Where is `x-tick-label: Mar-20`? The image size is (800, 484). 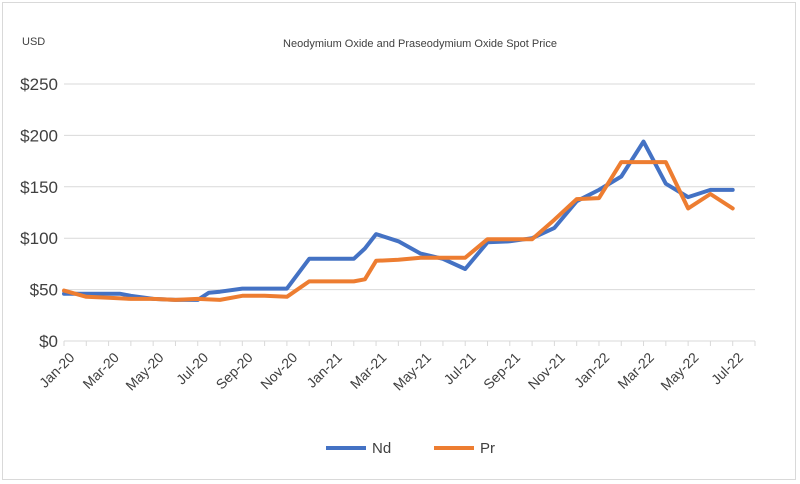
x-tick-label: Mar-20 is located at coordinates (100, 370).